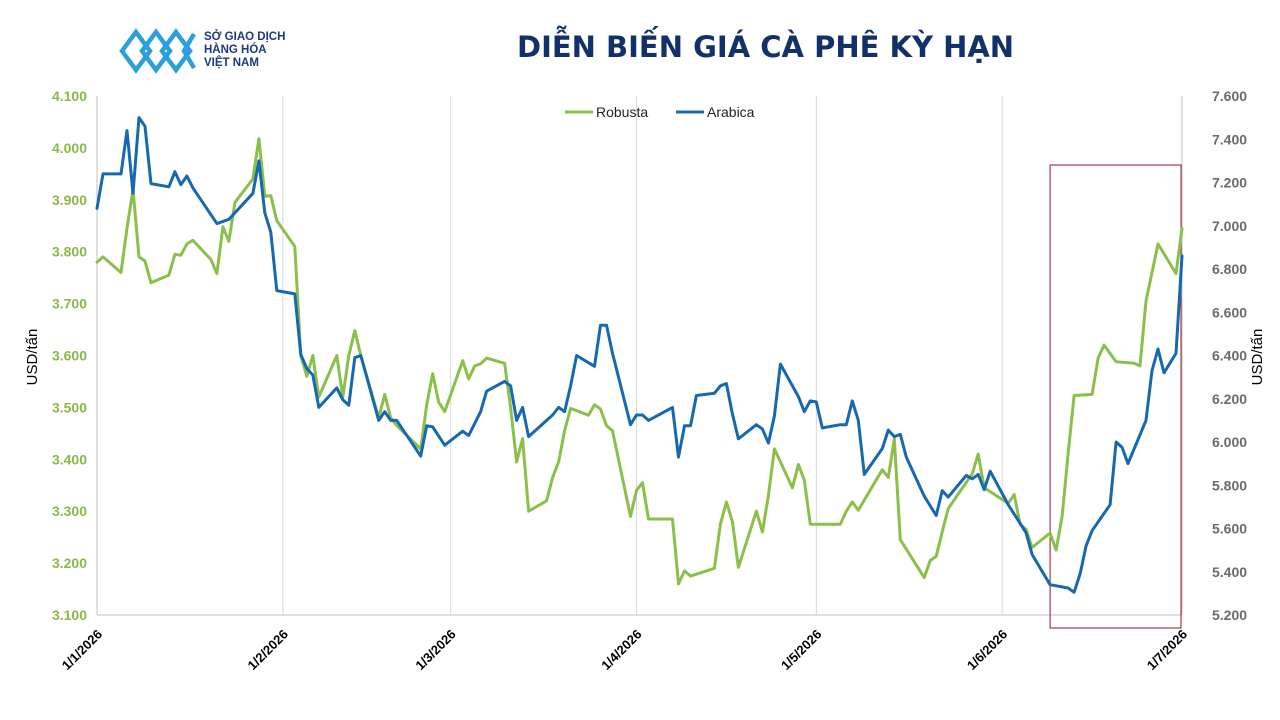 The width and height of the screenshot is (1280, 720). I want to click on y-tick-right-7: 6.400, so click(1229, 356).